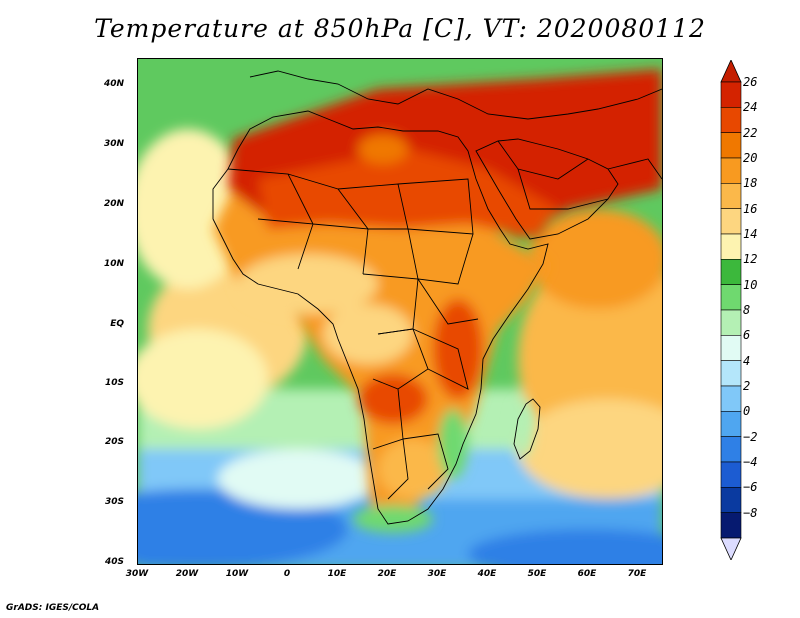  Describe the element at coordinates (579, 175) in the screenshot. I see `middle-east-borders` at that location.